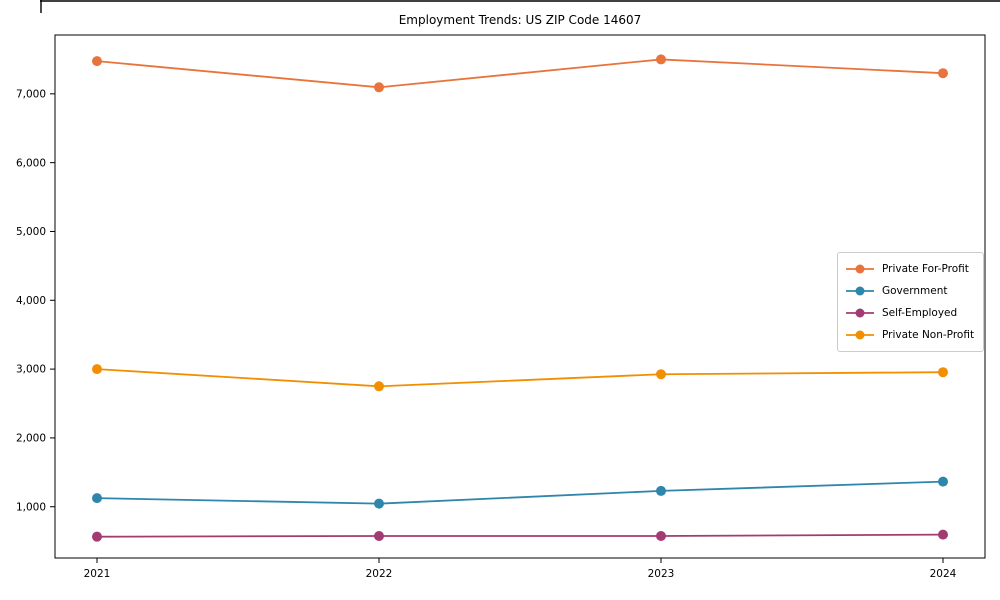 The width and height of the screenshot is (1000, 600). What do you see at coordinates (661, 374) in the screenshot?
I see `data-point-private-non-profit-2023` at bounding box center [661, 374].